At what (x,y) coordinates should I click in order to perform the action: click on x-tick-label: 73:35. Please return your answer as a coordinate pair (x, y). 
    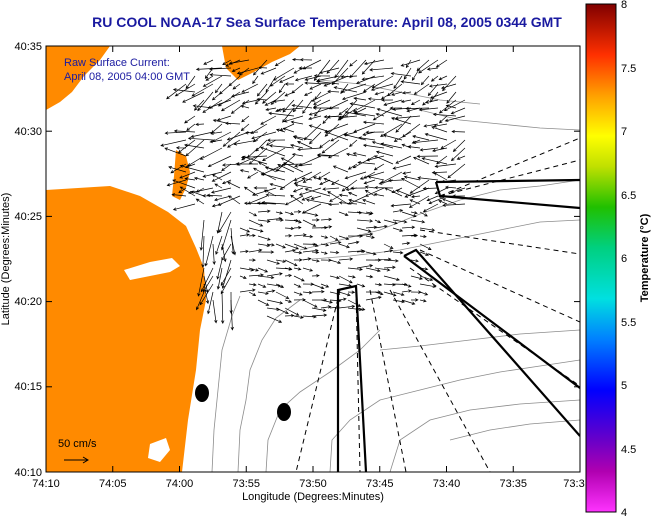
    Looking at the image, I should click on (513, 484).